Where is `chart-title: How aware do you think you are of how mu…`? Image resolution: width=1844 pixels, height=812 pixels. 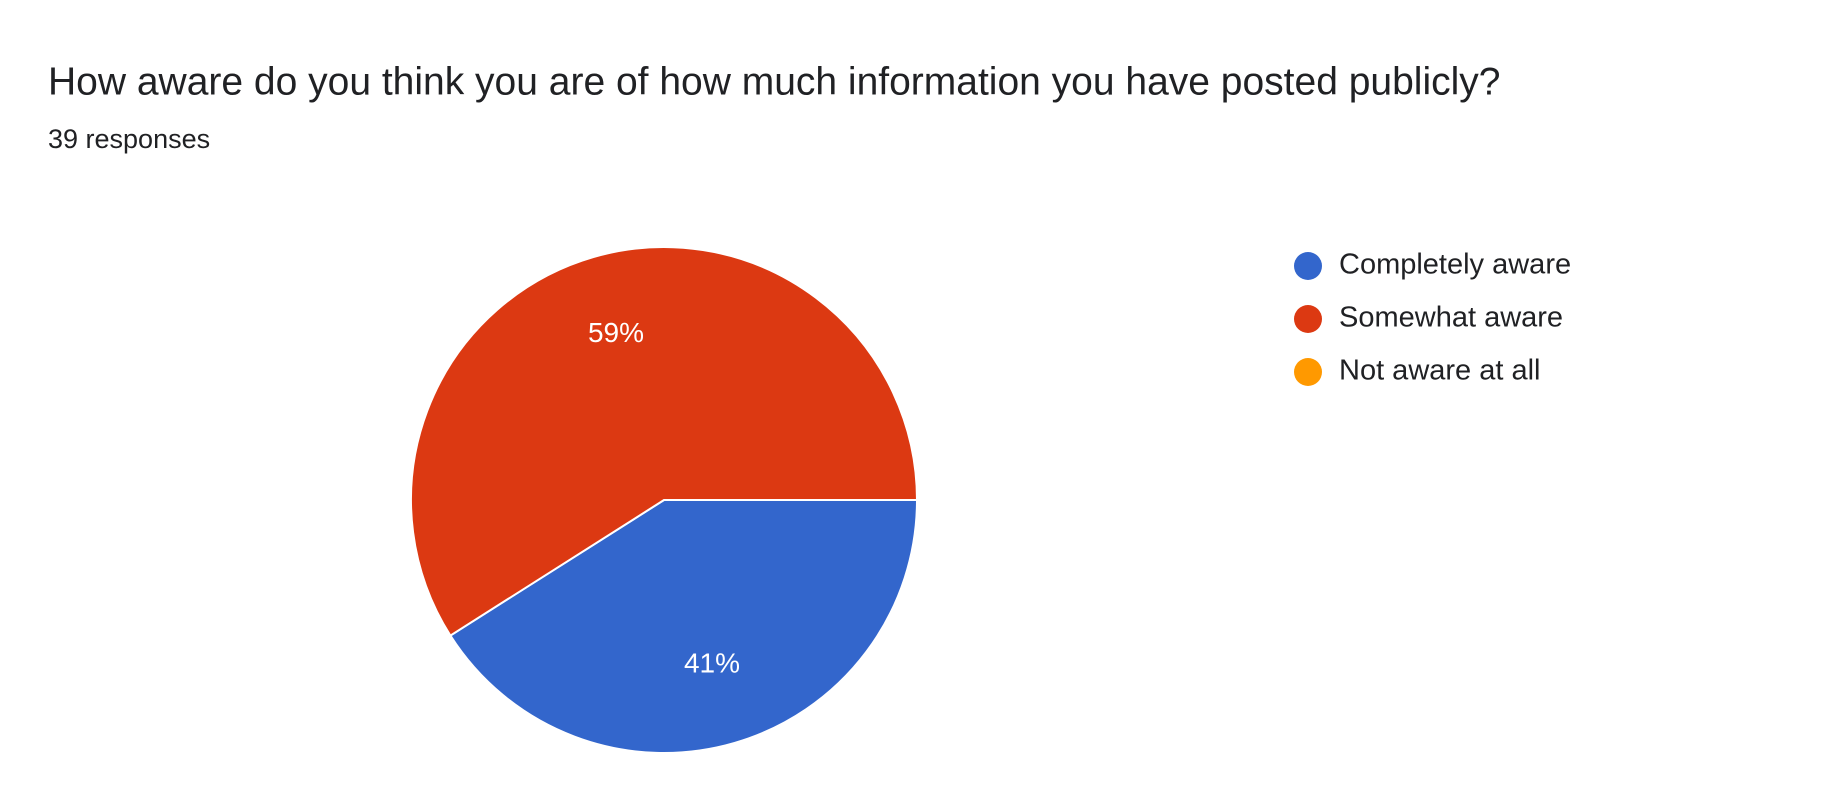 chart-title: How aware do you think you are of how mu… is located at coordinates (774, 81).